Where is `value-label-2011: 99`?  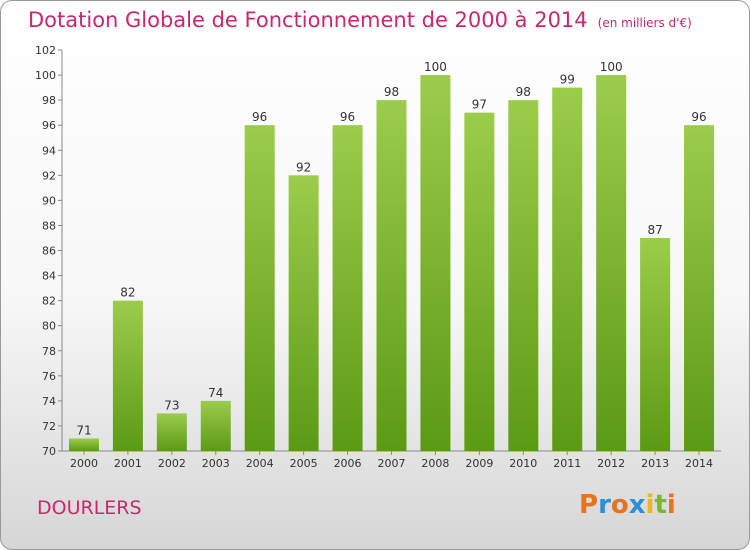
value-label-2011: 99 is located at coordinates (567, 80).